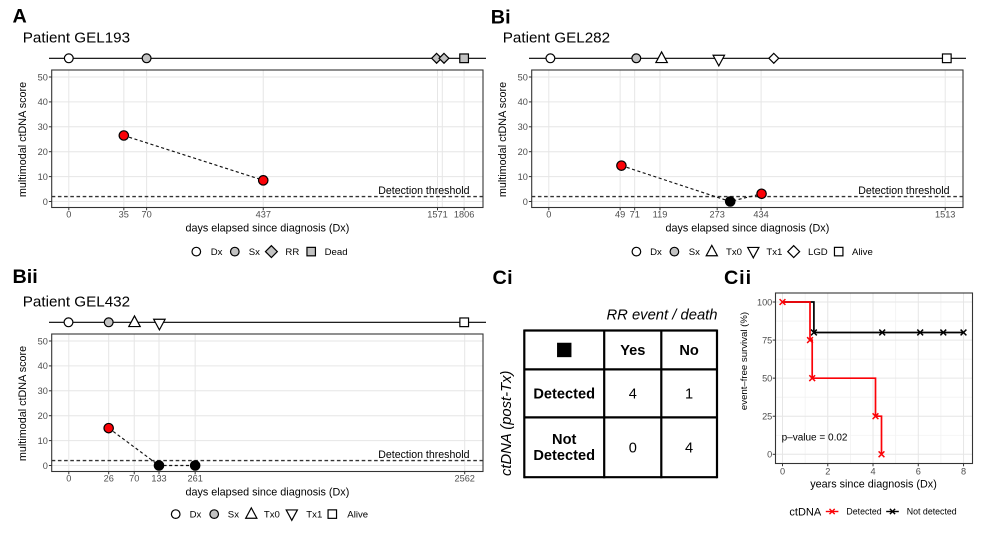 Image resolution: width=988 pixels, height=534 pixels. What do you see at coordinates (336, 252) in the screenshot?
I see `svg-text: Dead` at bounding box center [336, 252].